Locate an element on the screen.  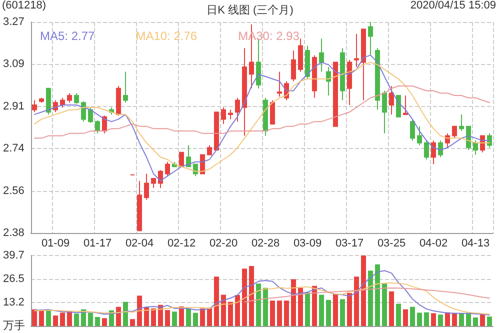
text: MA5: 2.77 is located at coordinates (68, 36).